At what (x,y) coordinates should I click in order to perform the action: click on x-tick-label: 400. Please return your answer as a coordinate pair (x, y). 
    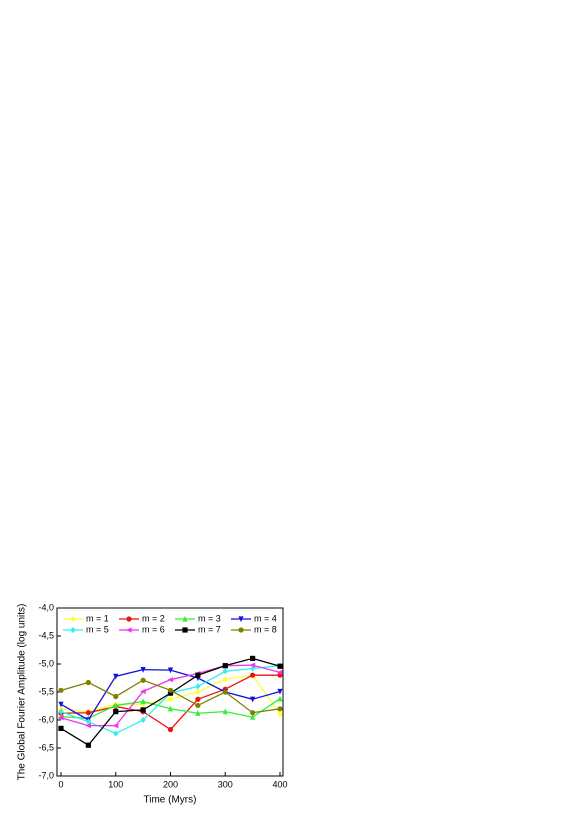
    Looking at the image, I should click on (279, 784).